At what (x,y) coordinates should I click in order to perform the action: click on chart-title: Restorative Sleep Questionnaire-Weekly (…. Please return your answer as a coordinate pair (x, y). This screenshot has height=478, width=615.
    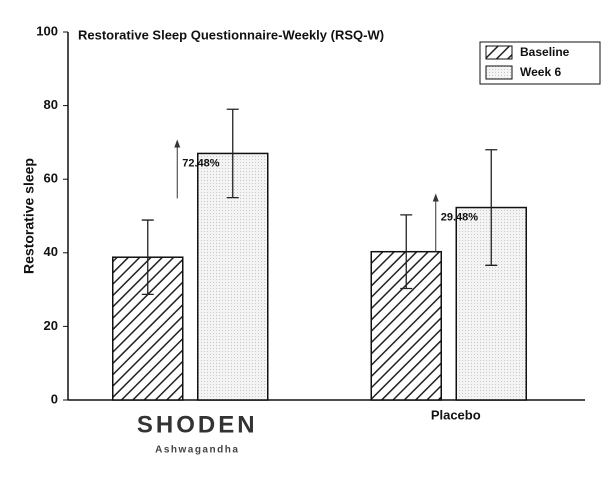
    Looking at the image, I should click on (231, 34).